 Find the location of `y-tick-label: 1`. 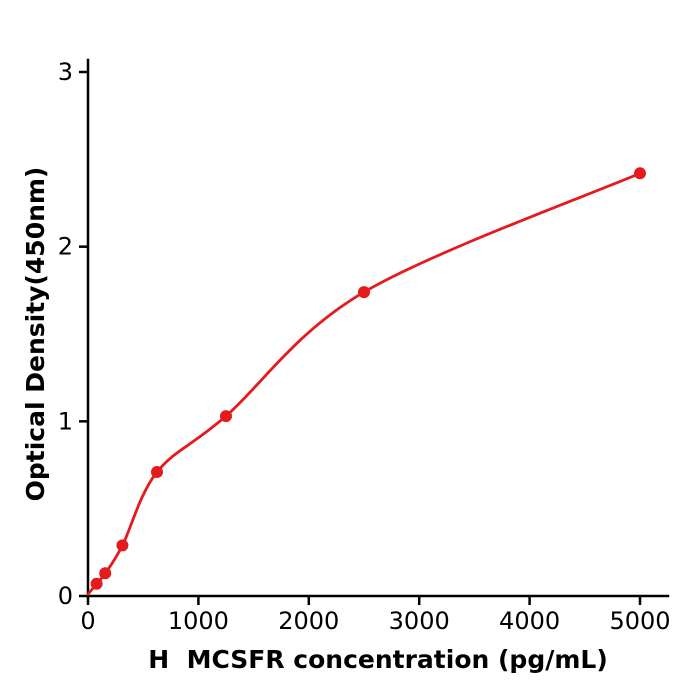

y-tick-label: 1 is located at coordinates (65, 421).